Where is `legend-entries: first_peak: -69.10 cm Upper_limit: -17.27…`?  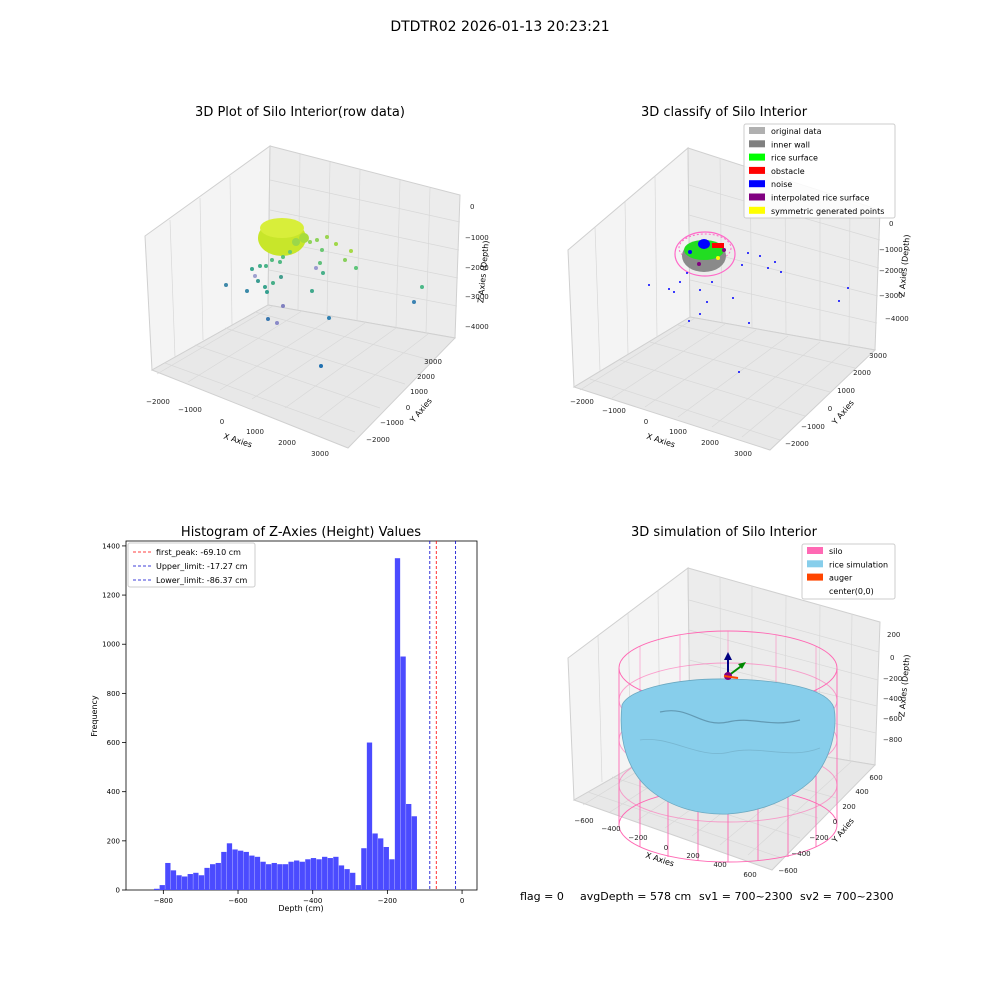
legend-entries: first_peak: -69.10 cm Upper_limit: -17.27… is located at coordinates (190, 566).